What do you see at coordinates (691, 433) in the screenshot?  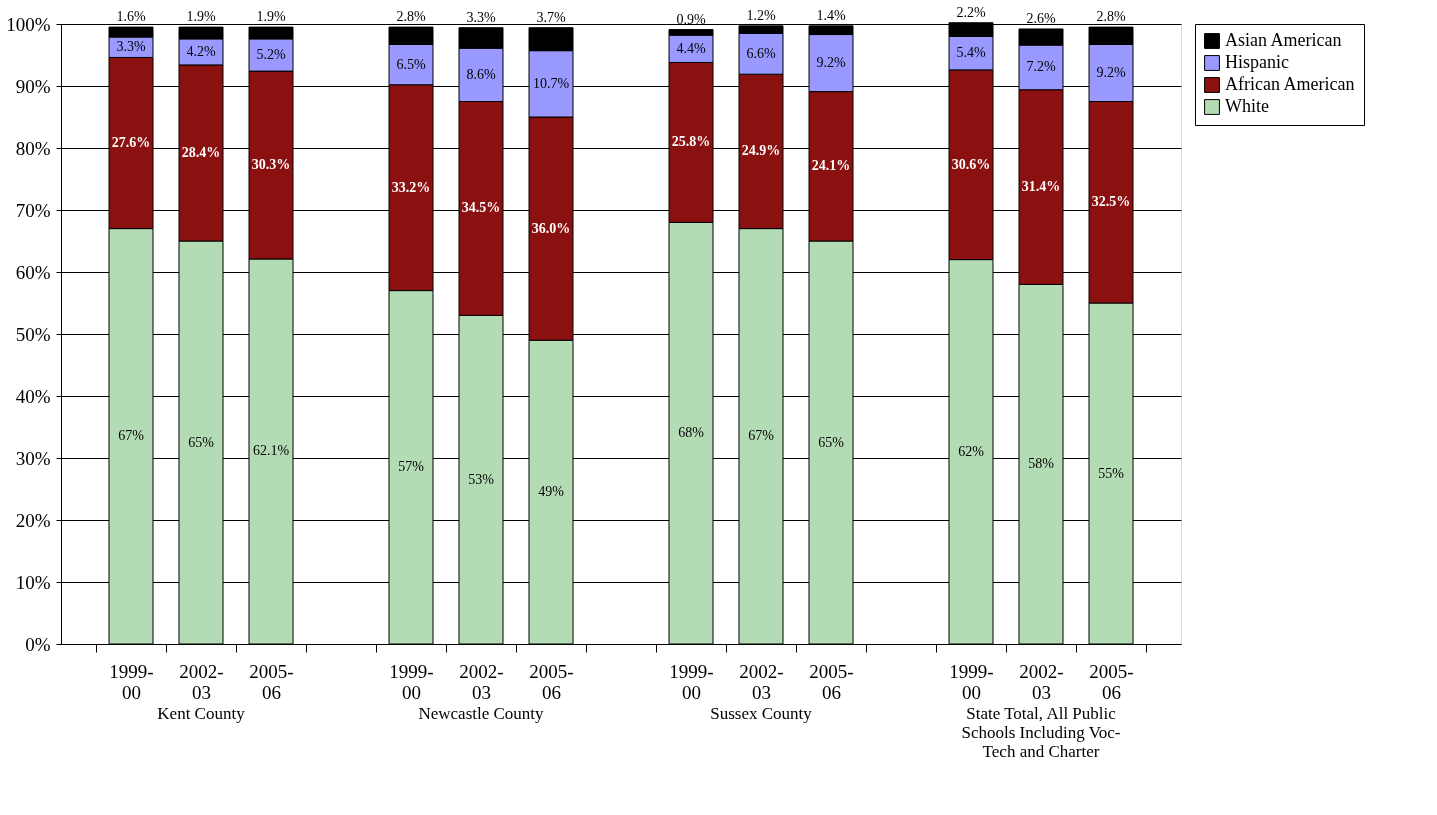 I see `data-label: 68%` at bounding box center [691, 433].